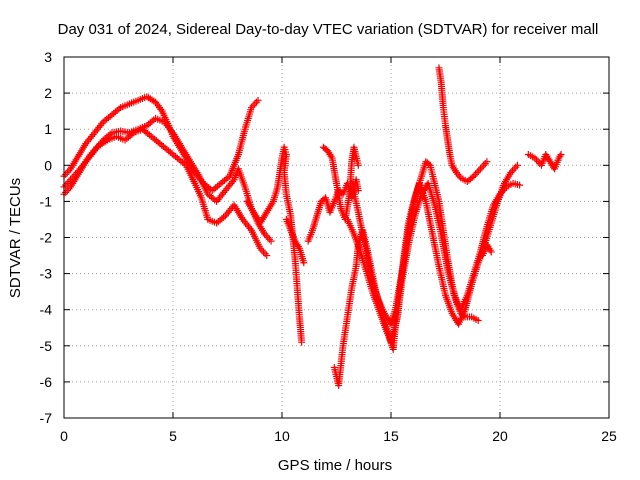 Image resolution: width=640 pixels, height=480 pixels. Describe the element at coordinates (46, 382) in the screenshot. I see `y-tick-label: -6` at that location.